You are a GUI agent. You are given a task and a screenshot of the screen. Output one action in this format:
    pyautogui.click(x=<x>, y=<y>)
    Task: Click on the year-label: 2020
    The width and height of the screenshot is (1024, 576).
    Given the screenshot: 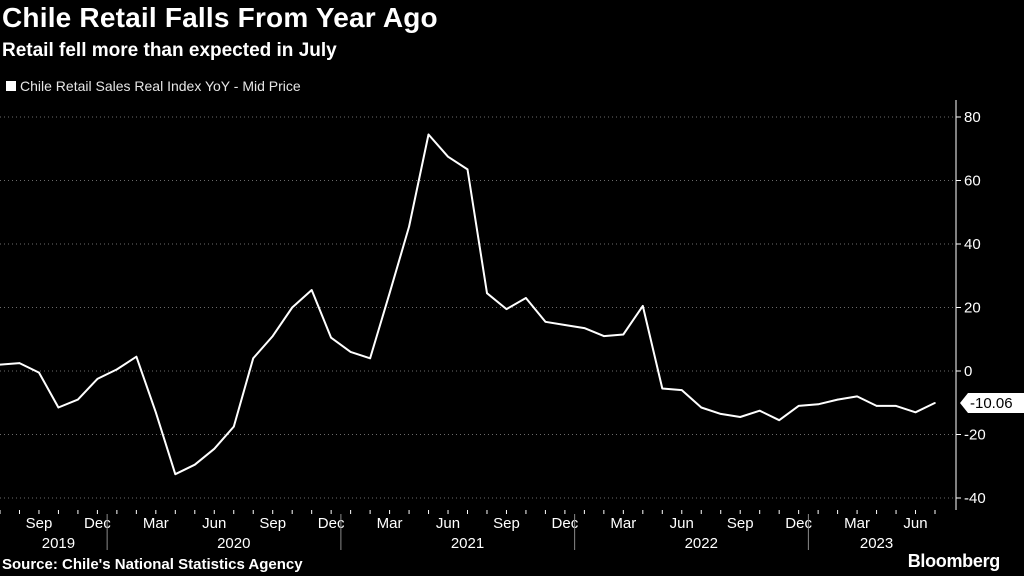 What is the action you would take?
    pyautogui.click(x=233, y=543)
    